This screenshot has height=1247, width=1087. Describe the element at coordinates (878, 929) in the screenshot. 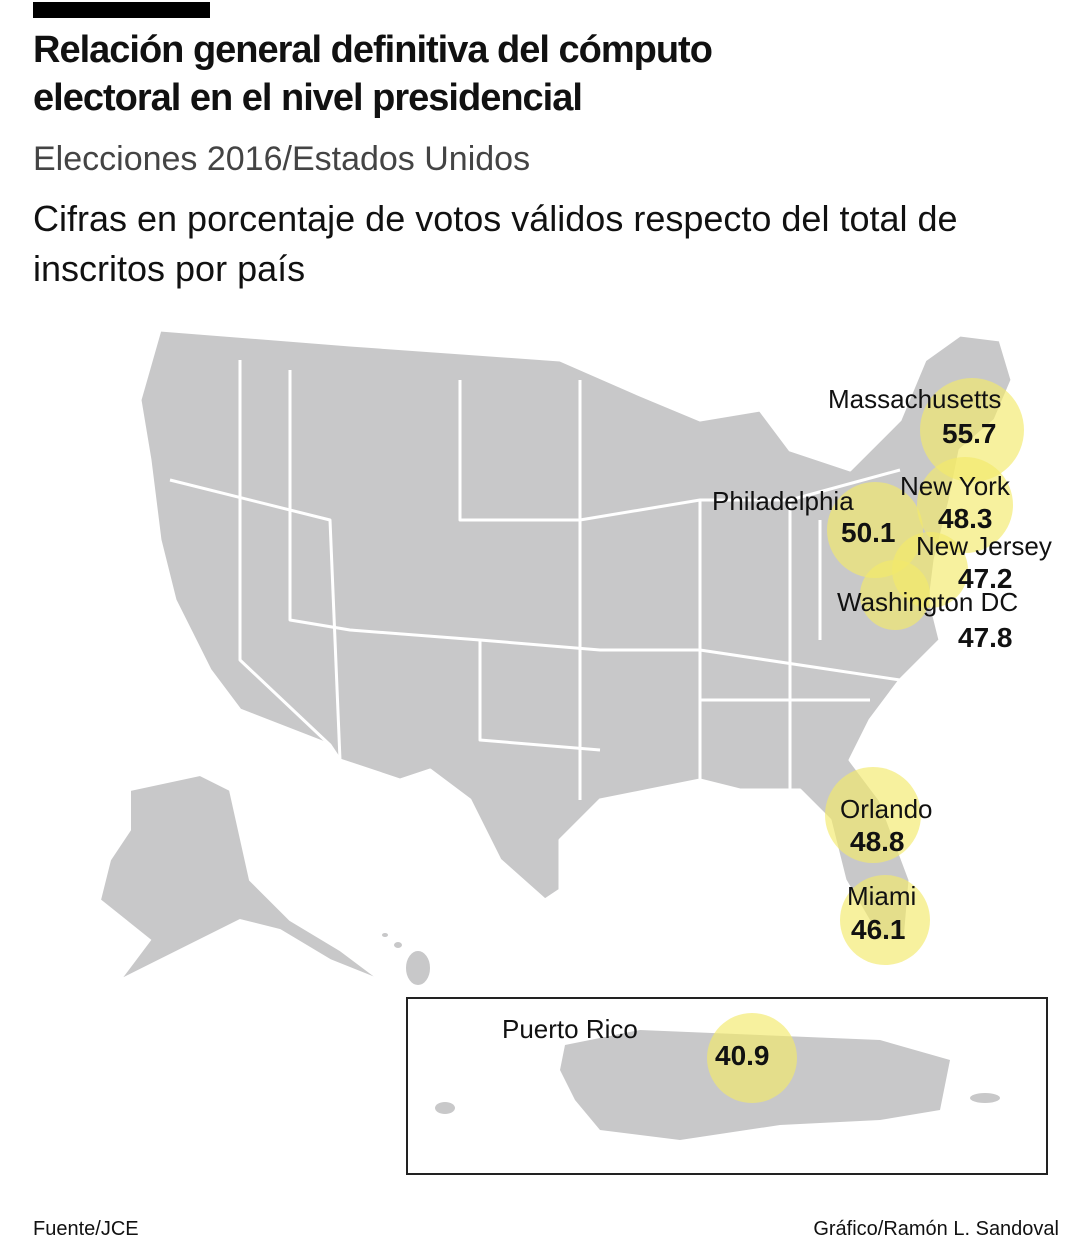

I see `value-miami: 46.1` at that location.